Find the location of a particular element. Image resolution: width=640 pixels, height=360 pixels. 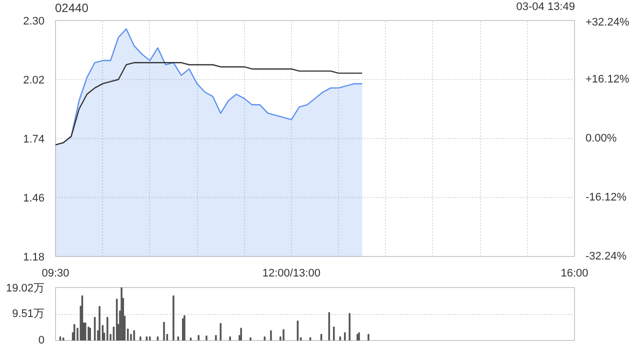

y-tick-label: 1.46 is located at coordinates (34, 198).